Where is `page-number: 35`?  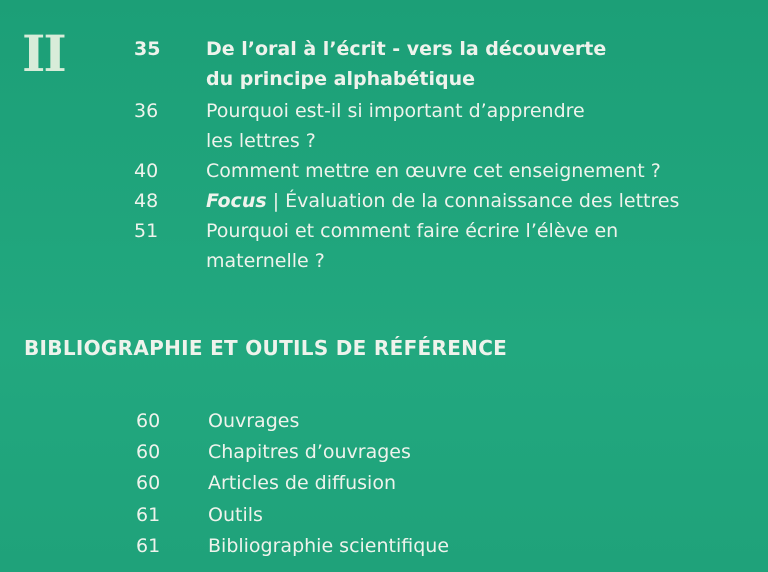
page-number: 35 is located at coordinates (147, 49).